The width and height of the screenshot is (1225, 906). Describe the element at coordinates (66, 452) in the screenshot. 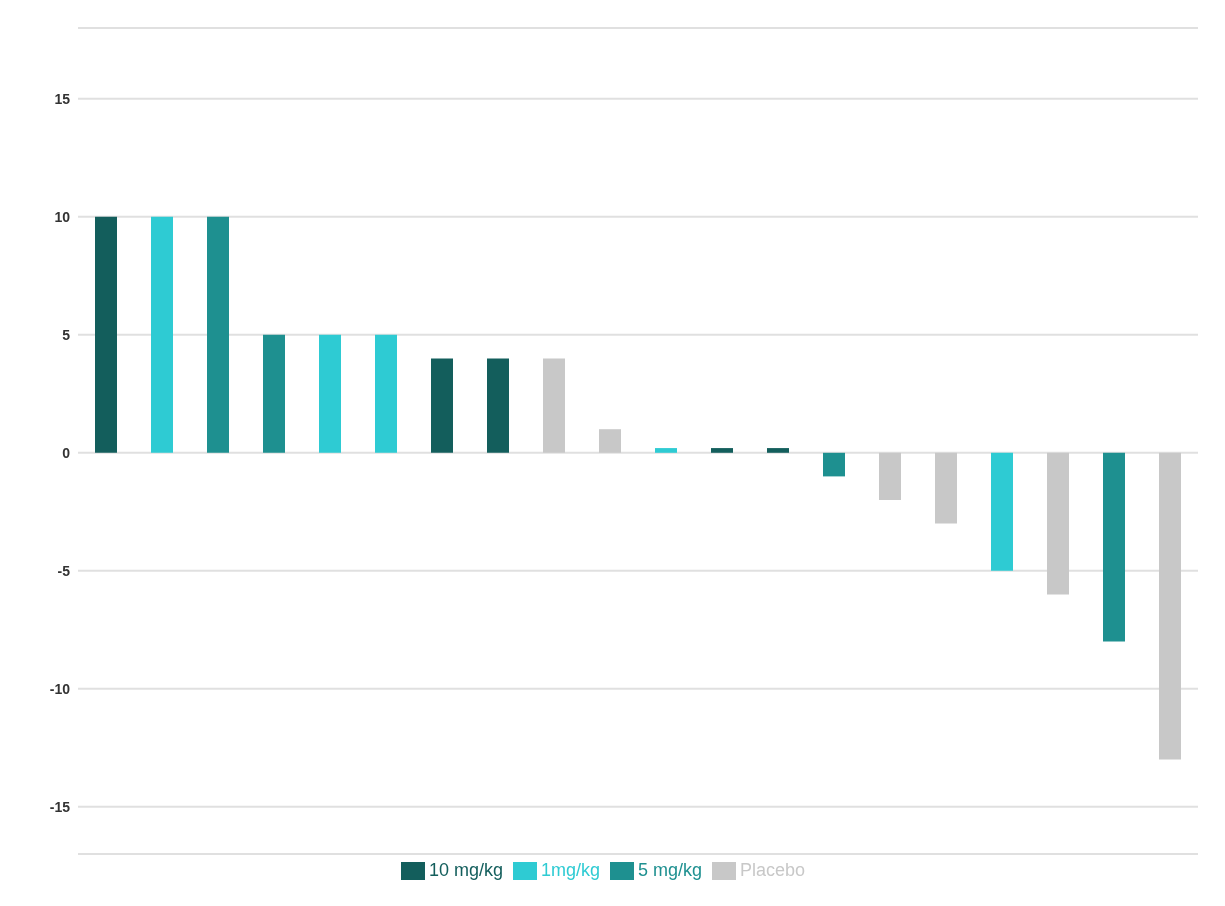

I see `y-tick-label: 0` at that location.